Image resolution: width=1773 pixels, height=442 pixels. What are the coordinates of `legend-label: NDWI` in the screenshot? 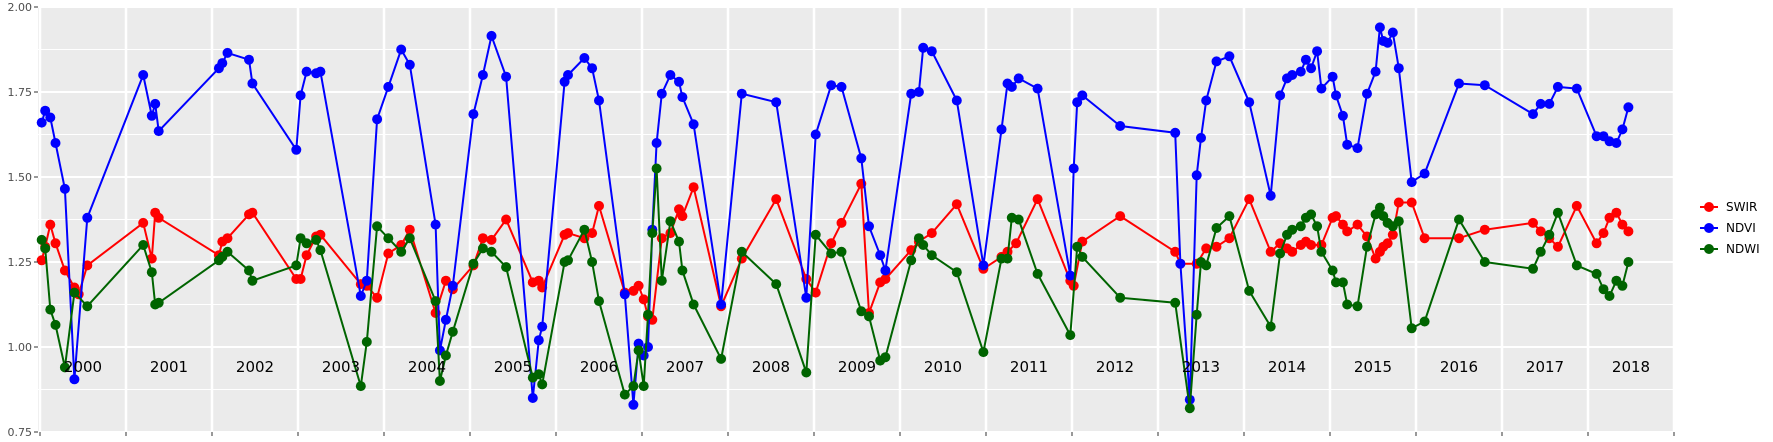 It's located at (1743, 249).